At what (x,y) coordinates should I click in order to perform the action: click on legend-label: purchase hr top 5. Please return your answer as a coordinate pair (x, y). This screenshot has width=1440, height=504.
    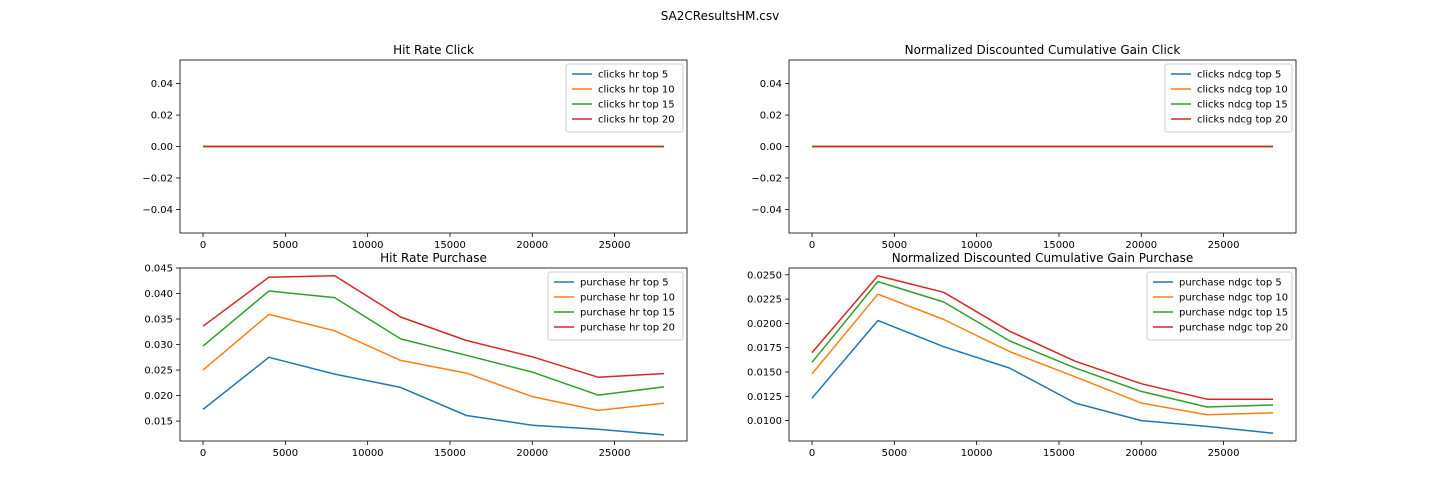
    Looking at the image, I should click on (624, 283).